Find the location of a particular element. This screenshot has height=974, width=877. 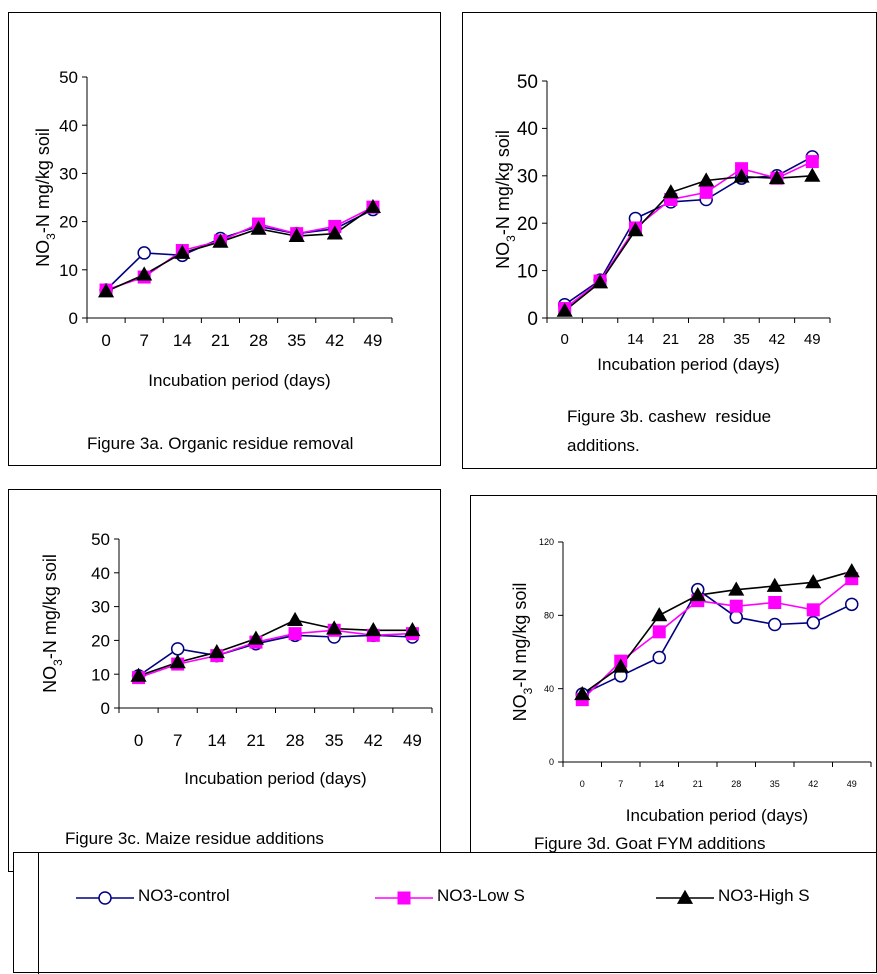

chart-d-x-tick-label: 28 is located at coordinates (736, 784).